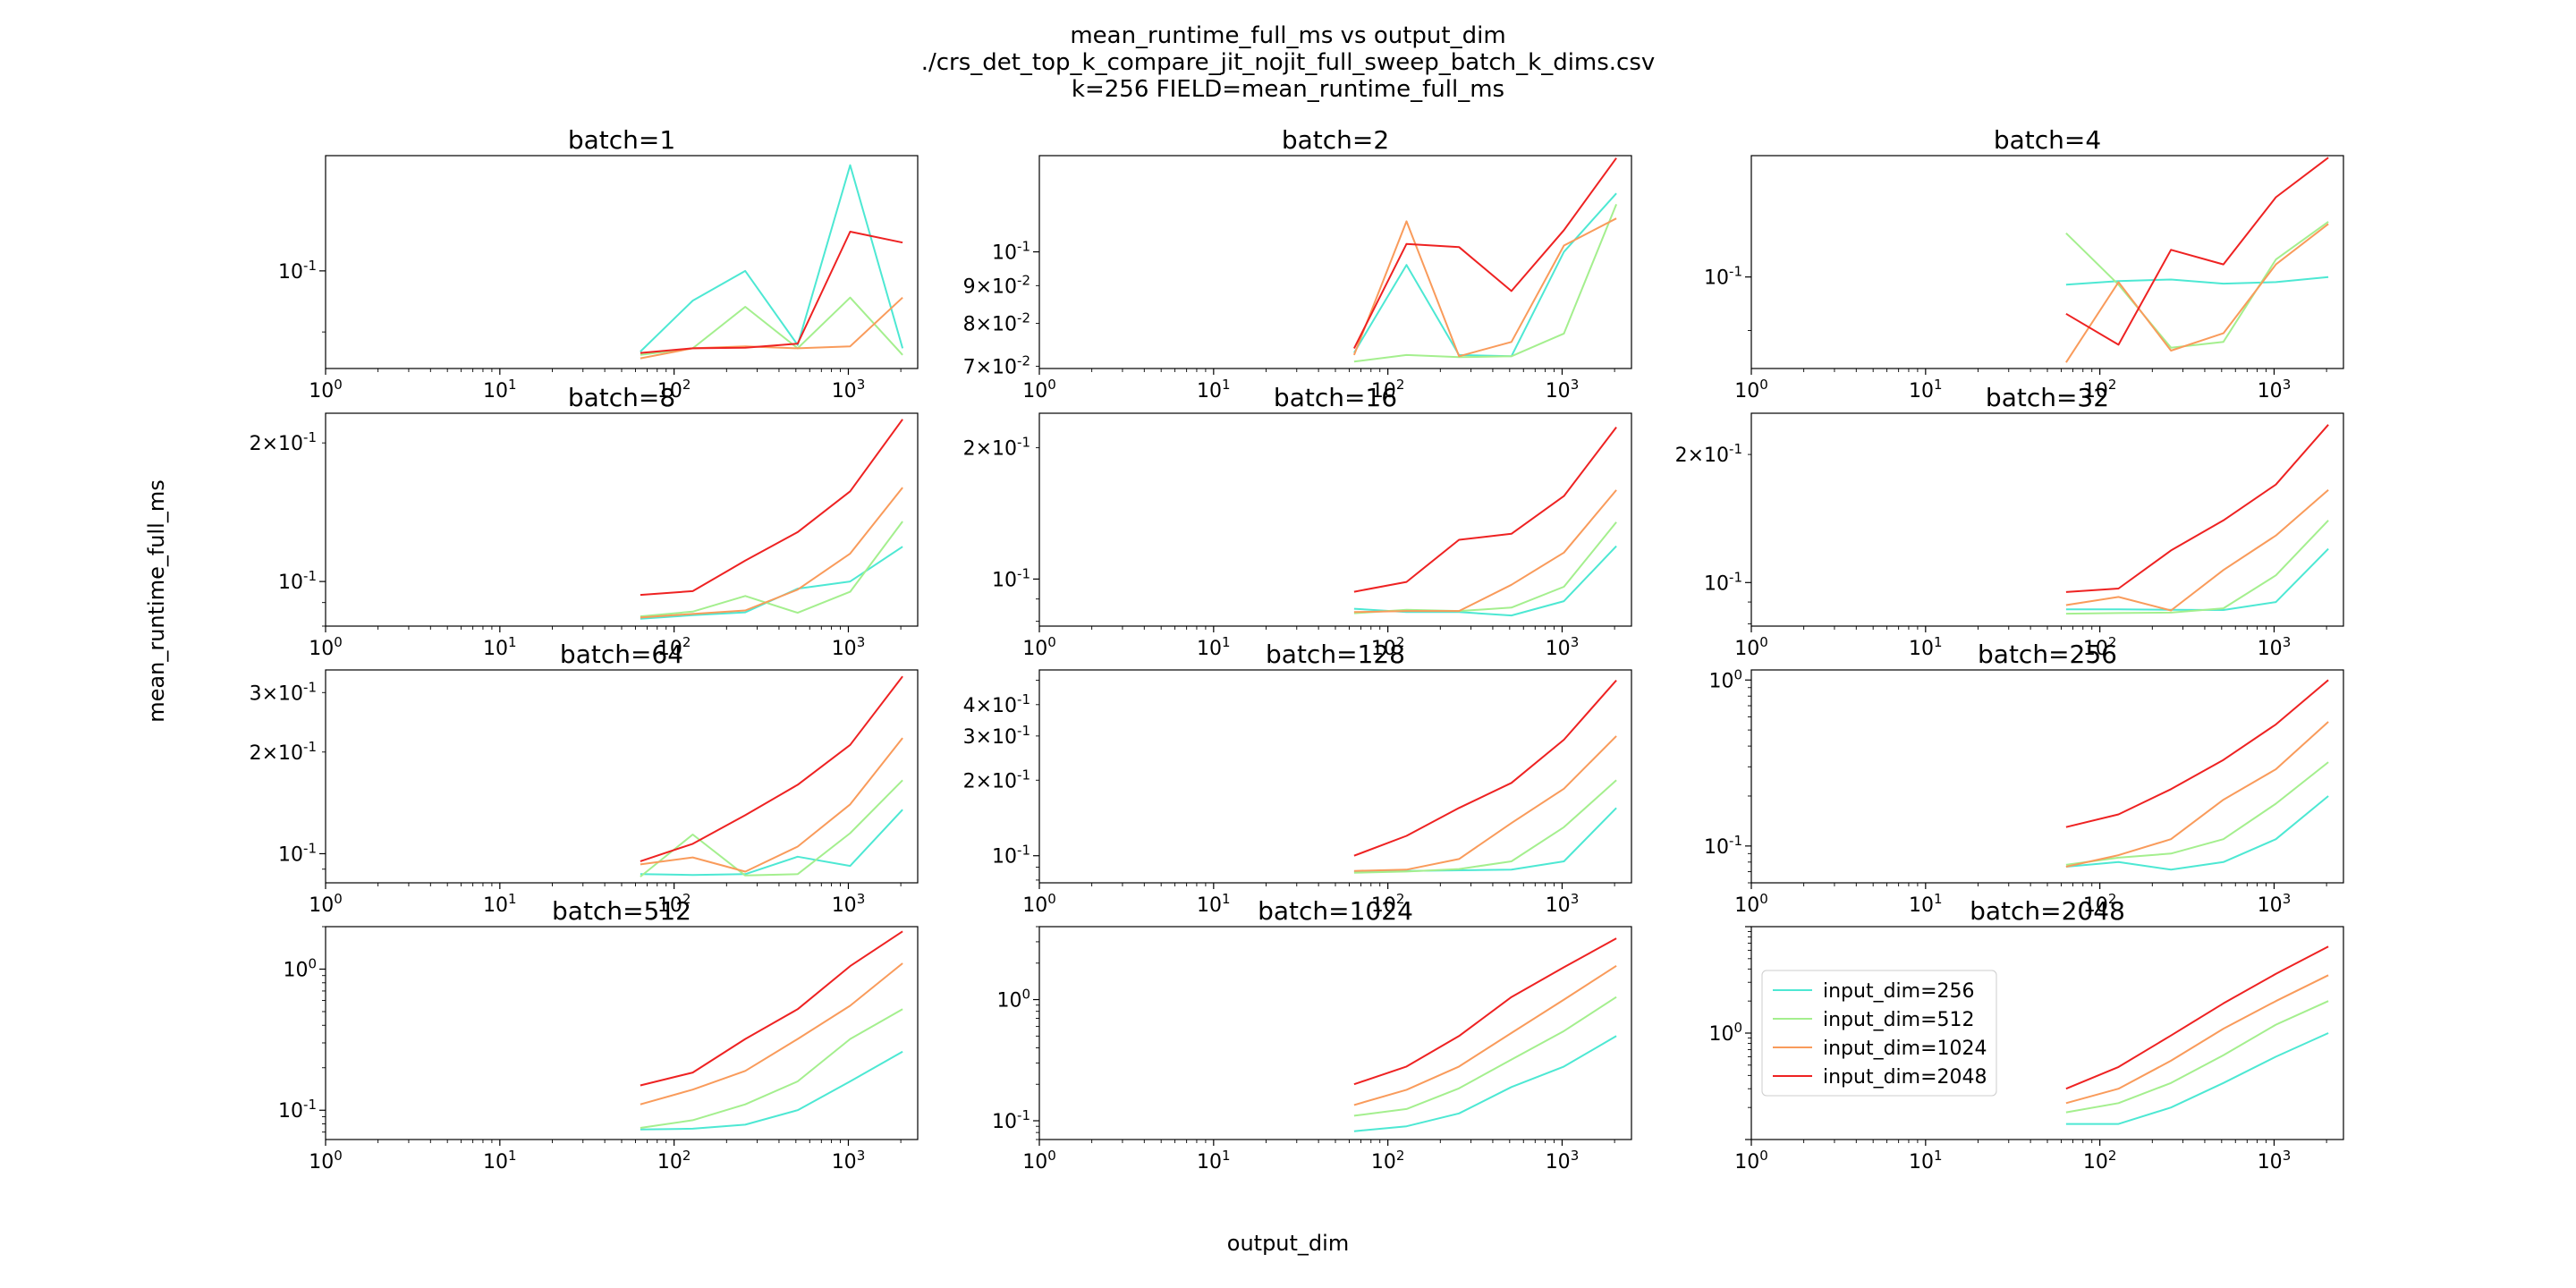 This screenshot has width=2576, height=1288. Describe the element at coordinates (621, 654) in the screenshot. I see `subplot-title: batch=64` at that location.